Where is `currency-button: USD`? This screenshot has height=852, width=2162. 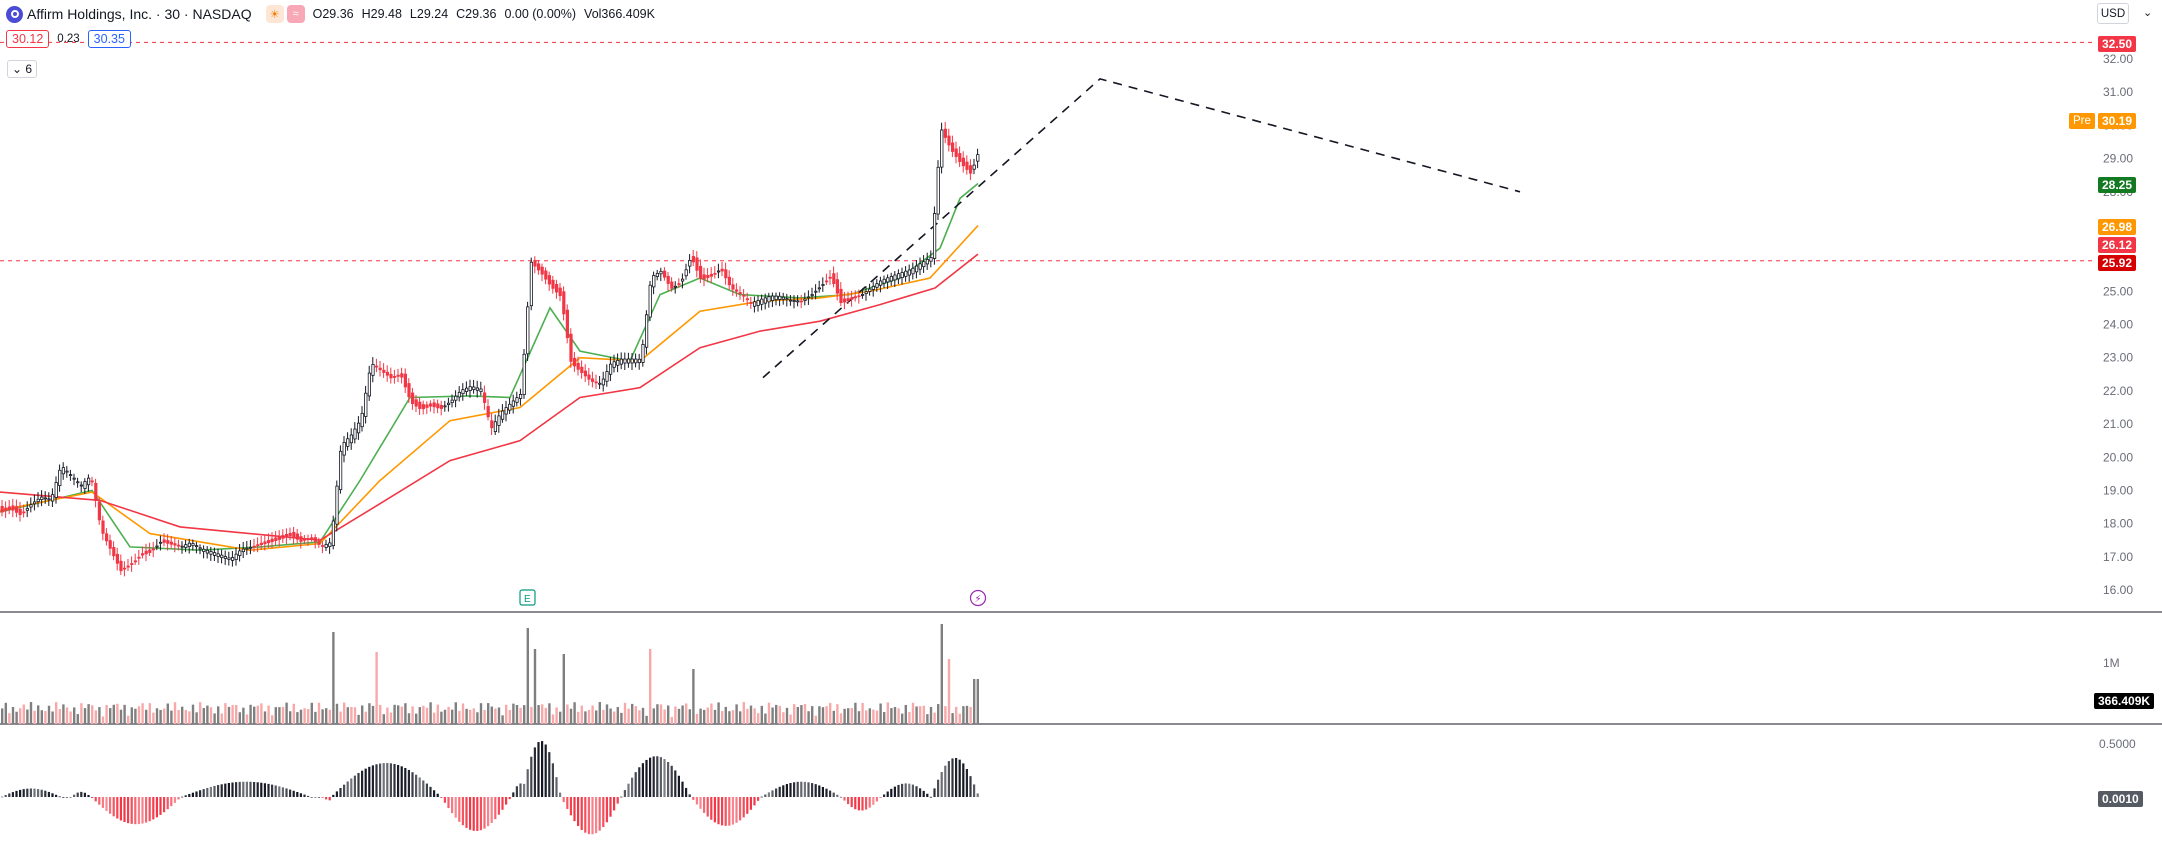 currency-button: USD is located at coordinates (2113, 13).